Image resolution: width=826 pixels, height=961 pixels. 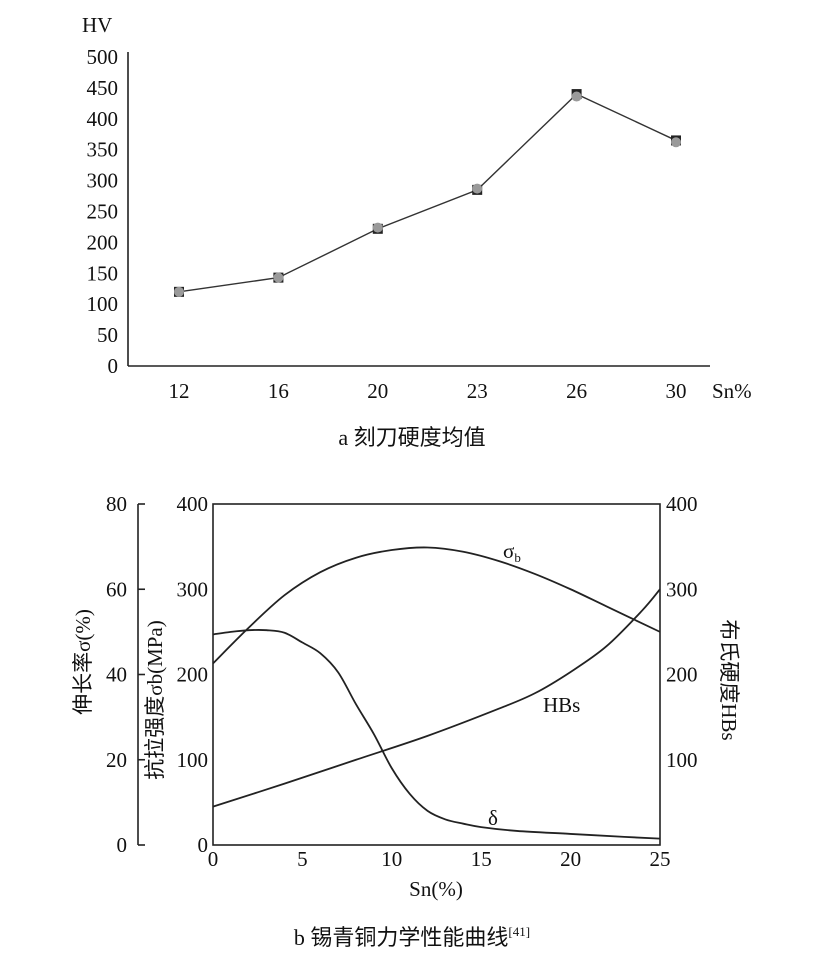 I want to click on chart-a-x-tick-labels: 12 16 20 23 26 30, so click(x=428, y=391).